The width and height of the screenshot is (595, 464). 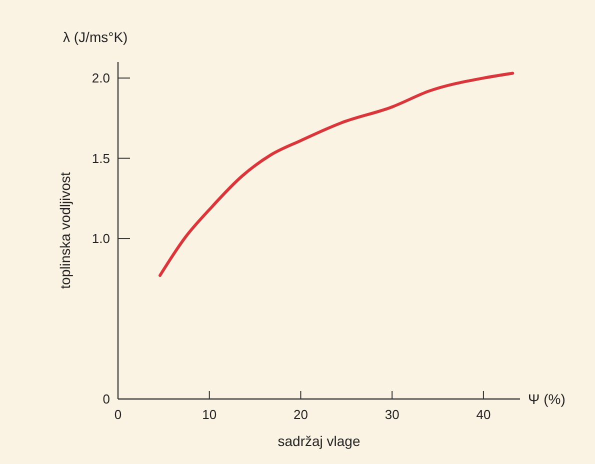 What do you see at coordinates (300, 414) in the screenshot?
I see `x-tick-label: 20` at bounding box center [300, 414].